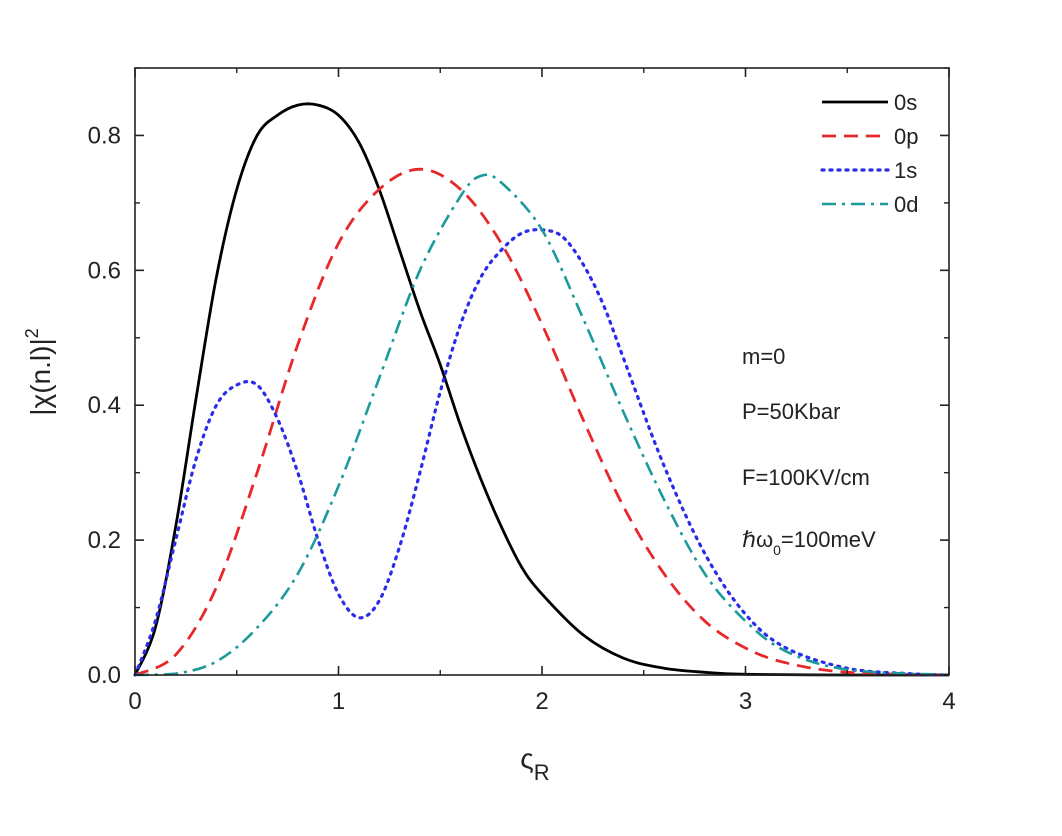 Image resolution: width=1062 pixels, height=836 pixels. I want to click on legend-label-1s: 1s, so click(905, 170).